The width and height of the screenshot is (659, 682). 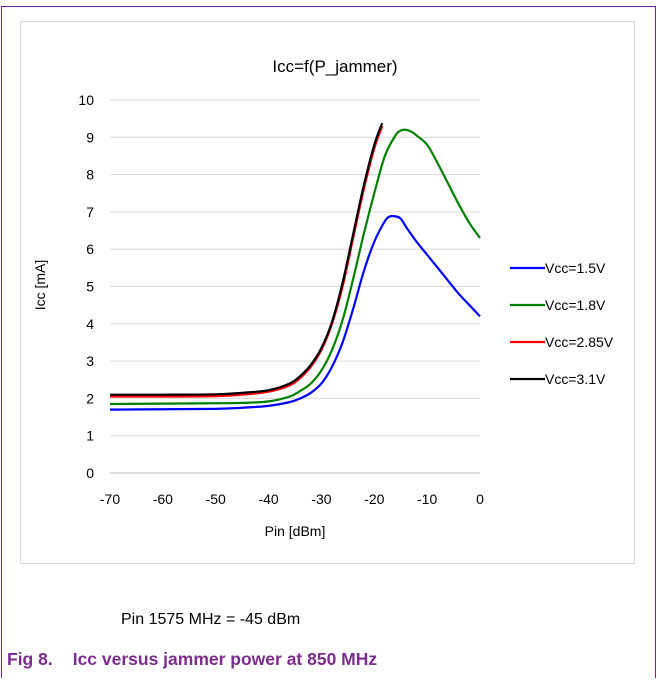 What do you see at coordinates (90, 175) in the screenshot?
I see `y-tick-label: 8` at bounding box center [90, 175].